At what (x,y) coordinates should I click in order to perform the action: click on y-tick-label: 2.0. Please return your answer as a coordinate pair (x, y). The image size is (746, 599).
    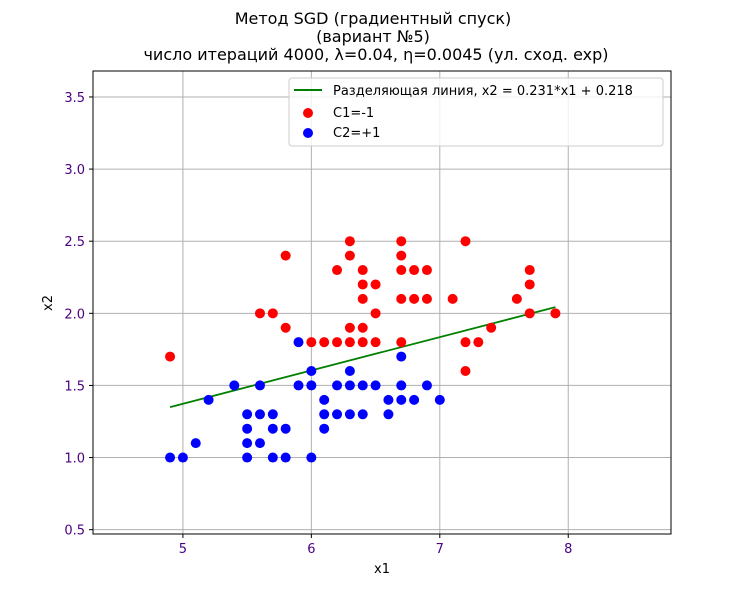
    Looking at the image, I should click on (74, 314).